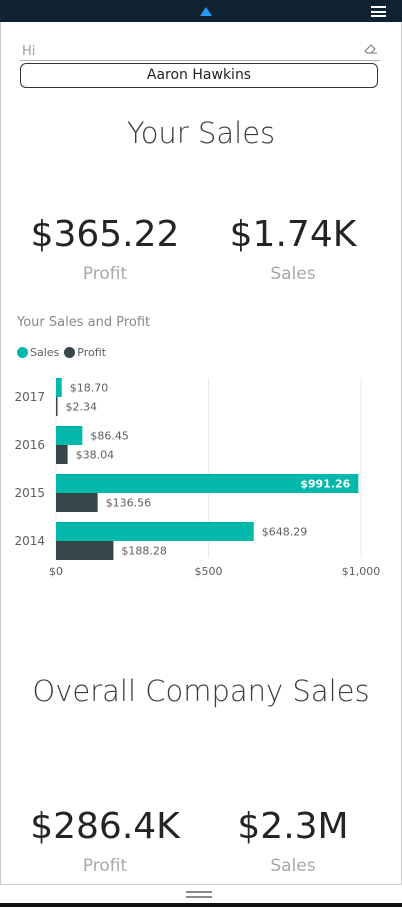 This screenshot has width=402, height=908. Describe the element at coordinates (84, 322) in the screenshot. I see `chart-title: Your Sales and Profit` at that location.